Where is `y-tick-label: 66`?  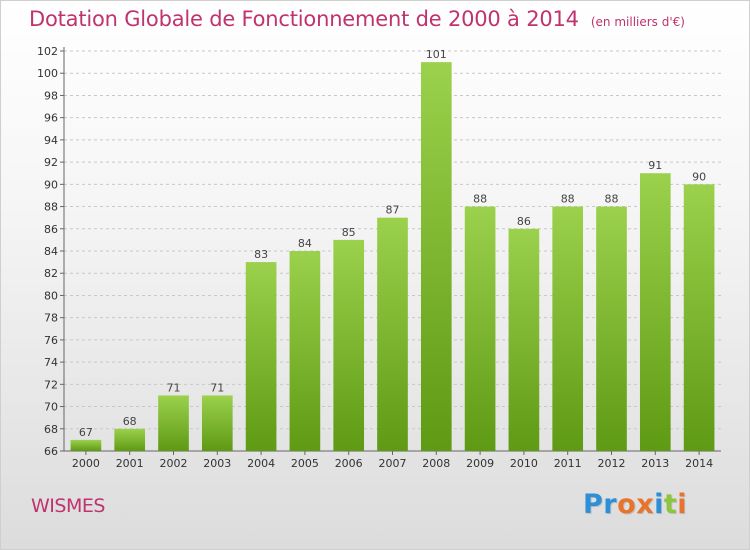
y-tick-label: 66 is located at coordinates (51, 451).